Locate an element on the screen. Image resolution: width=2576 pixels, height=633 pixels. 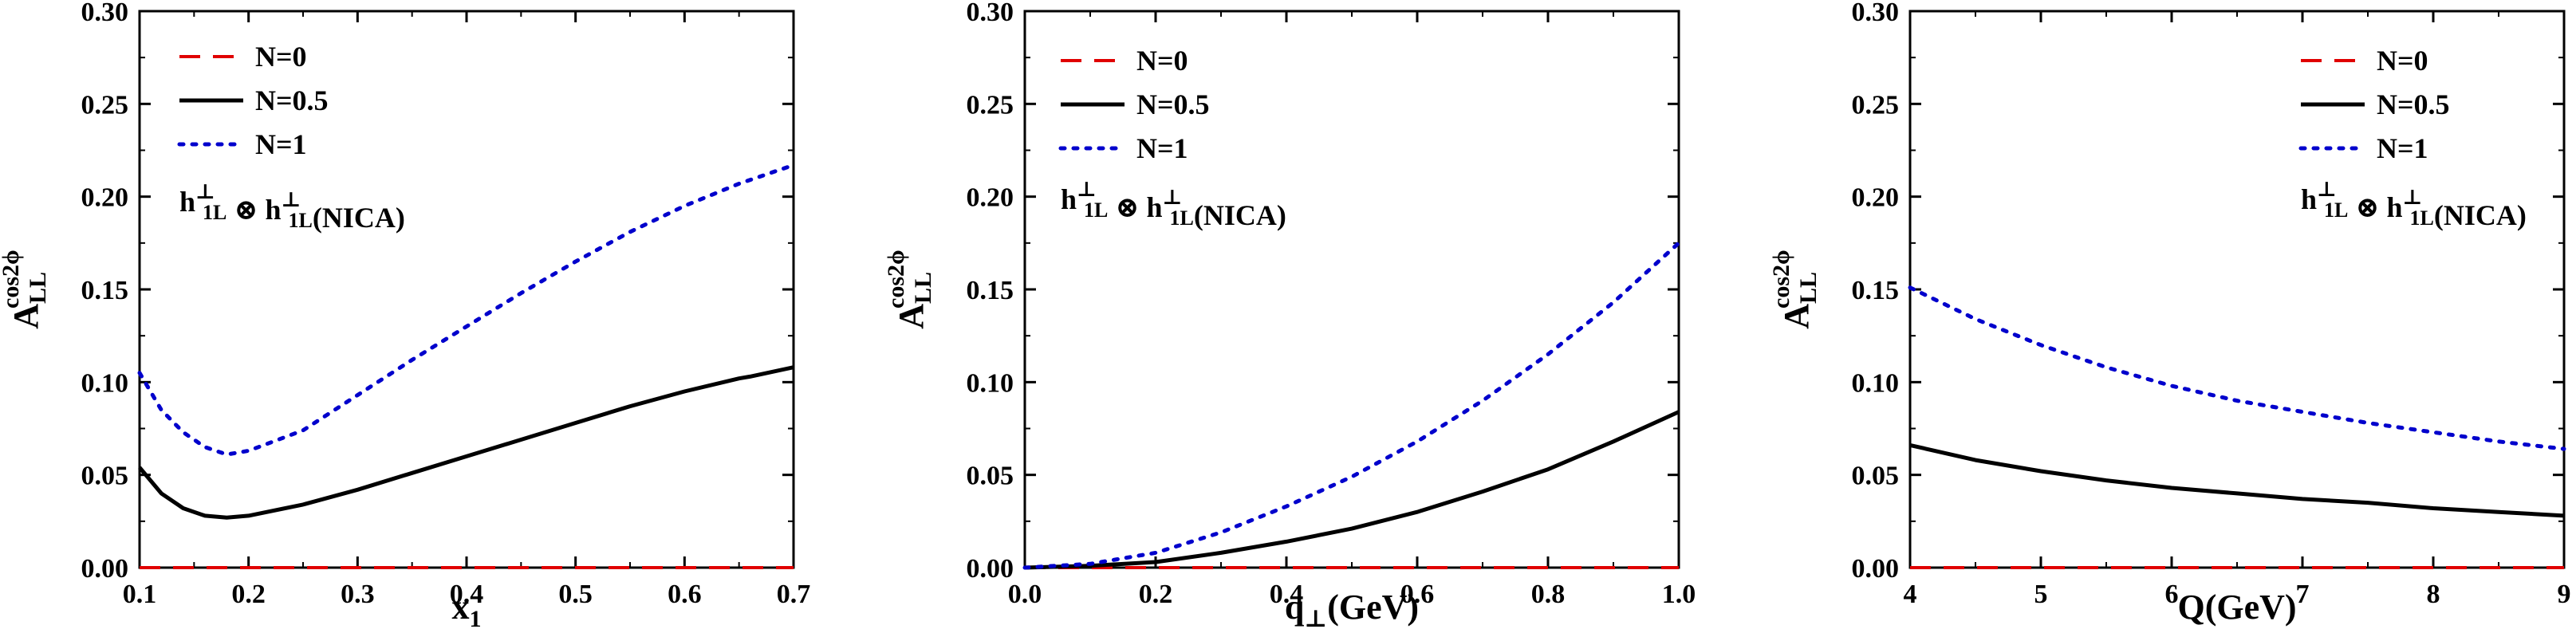
x-tick-label: 0.0 is located at coordinates (1025, 594).